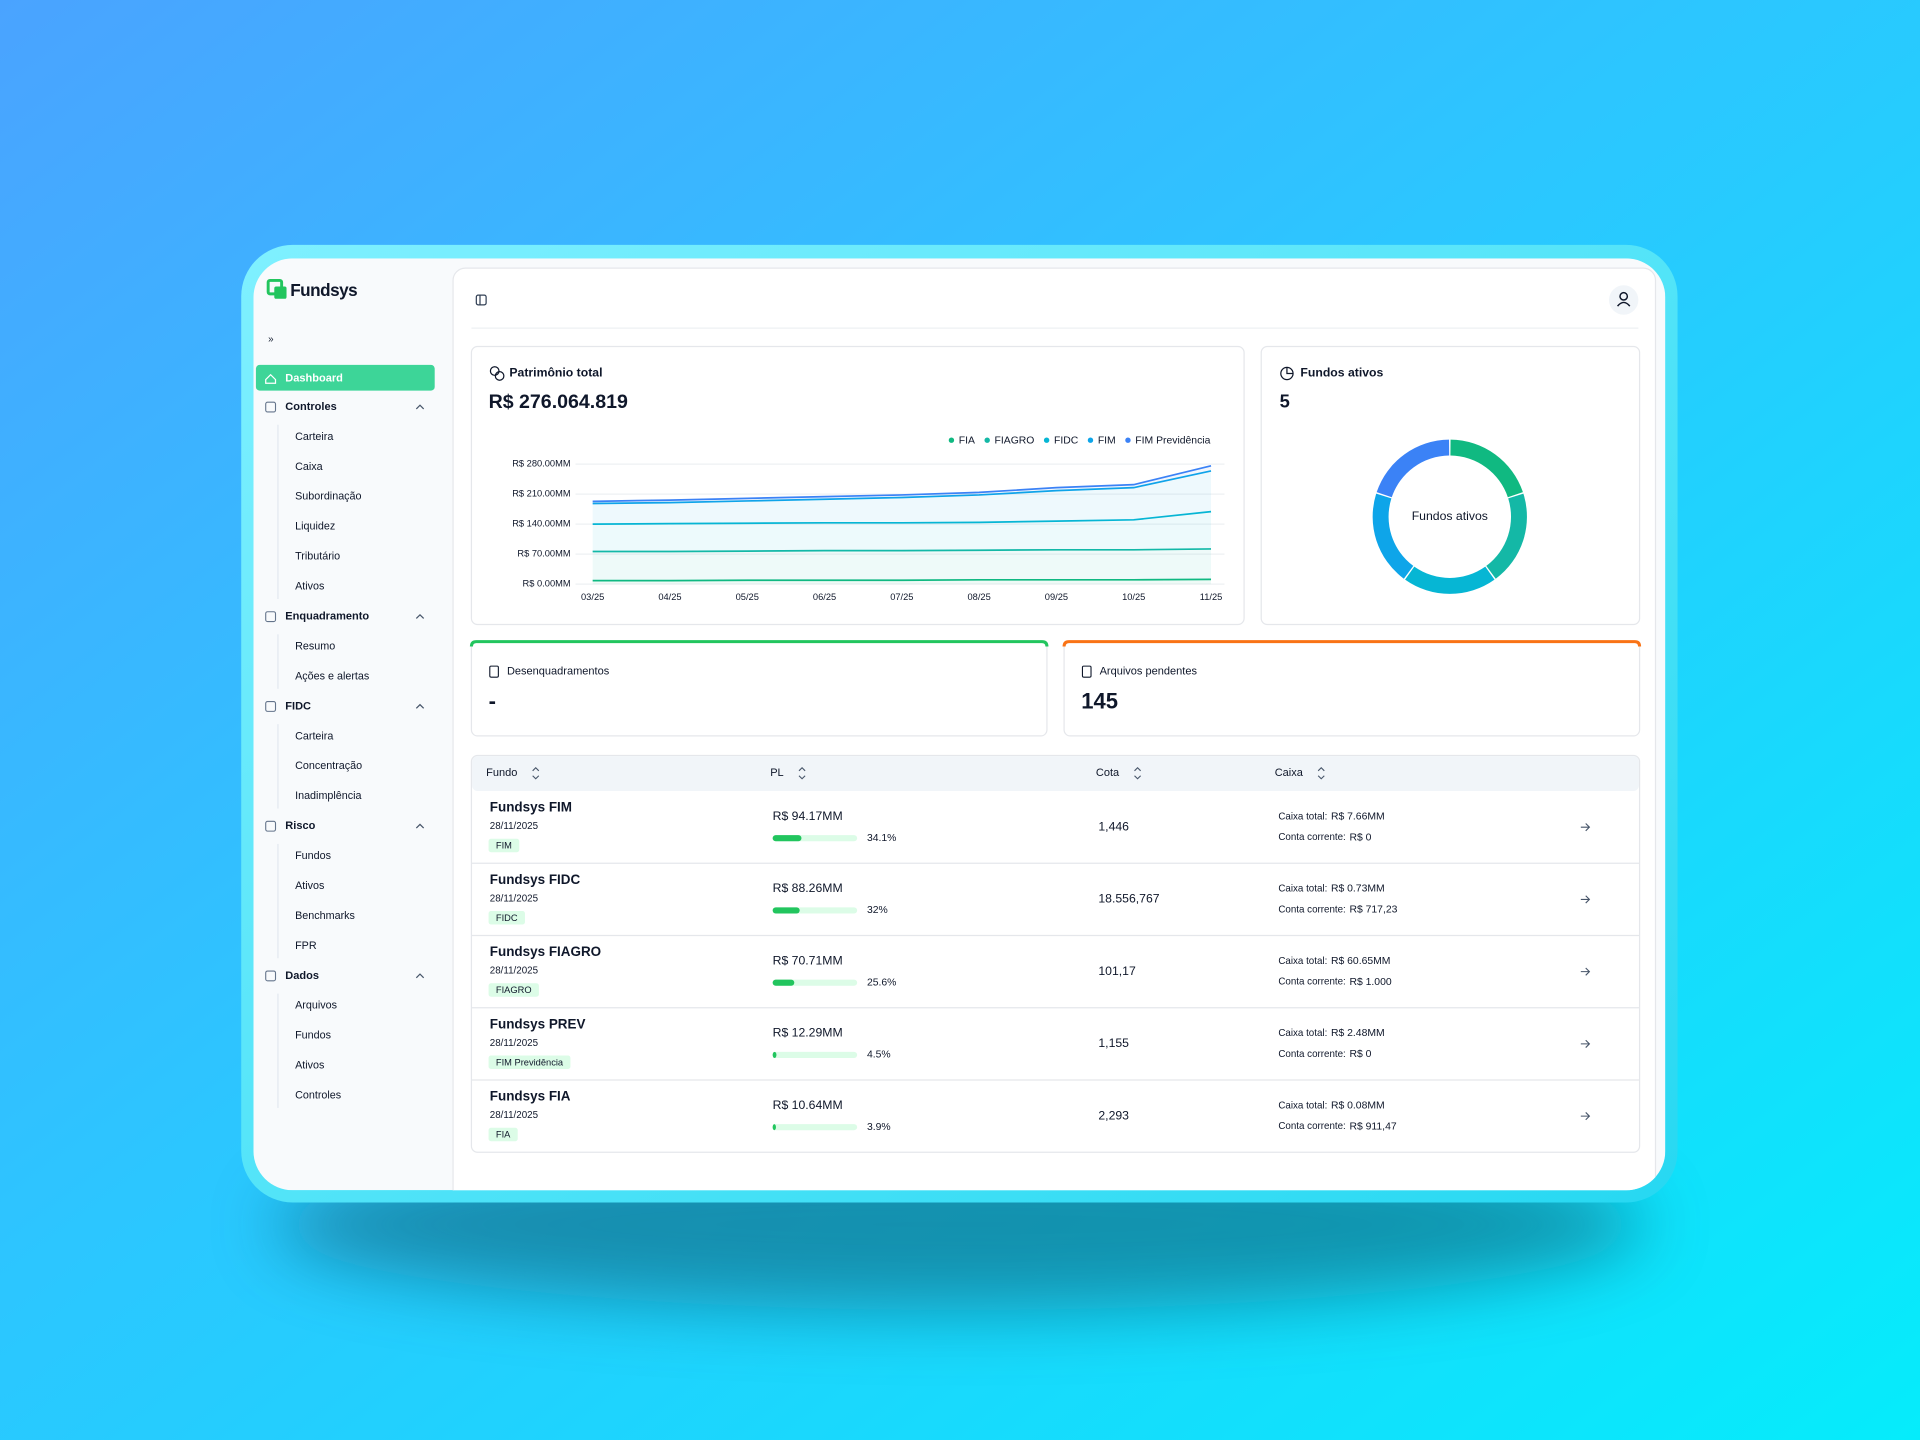 The image size is (1920, 1440). I want to click on y-tick-label: R$ 0.00MM, so click(547, 584).